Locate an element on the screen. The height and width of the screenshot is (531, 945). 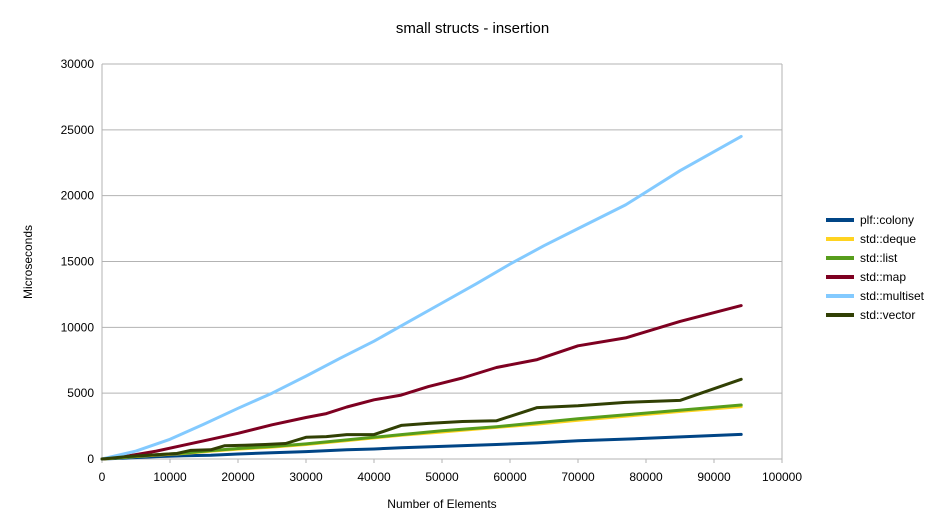
legend-item: std::map is located at coordinates (875, 276).